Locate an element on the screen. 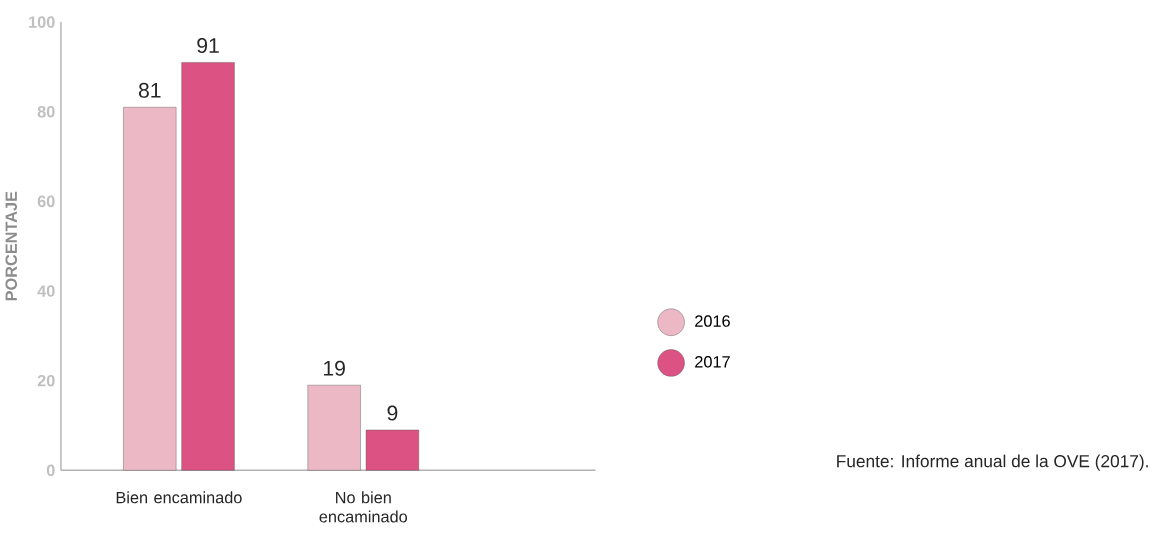  x-tick-label: Bien encaminado is located at coordinates (179, 497).